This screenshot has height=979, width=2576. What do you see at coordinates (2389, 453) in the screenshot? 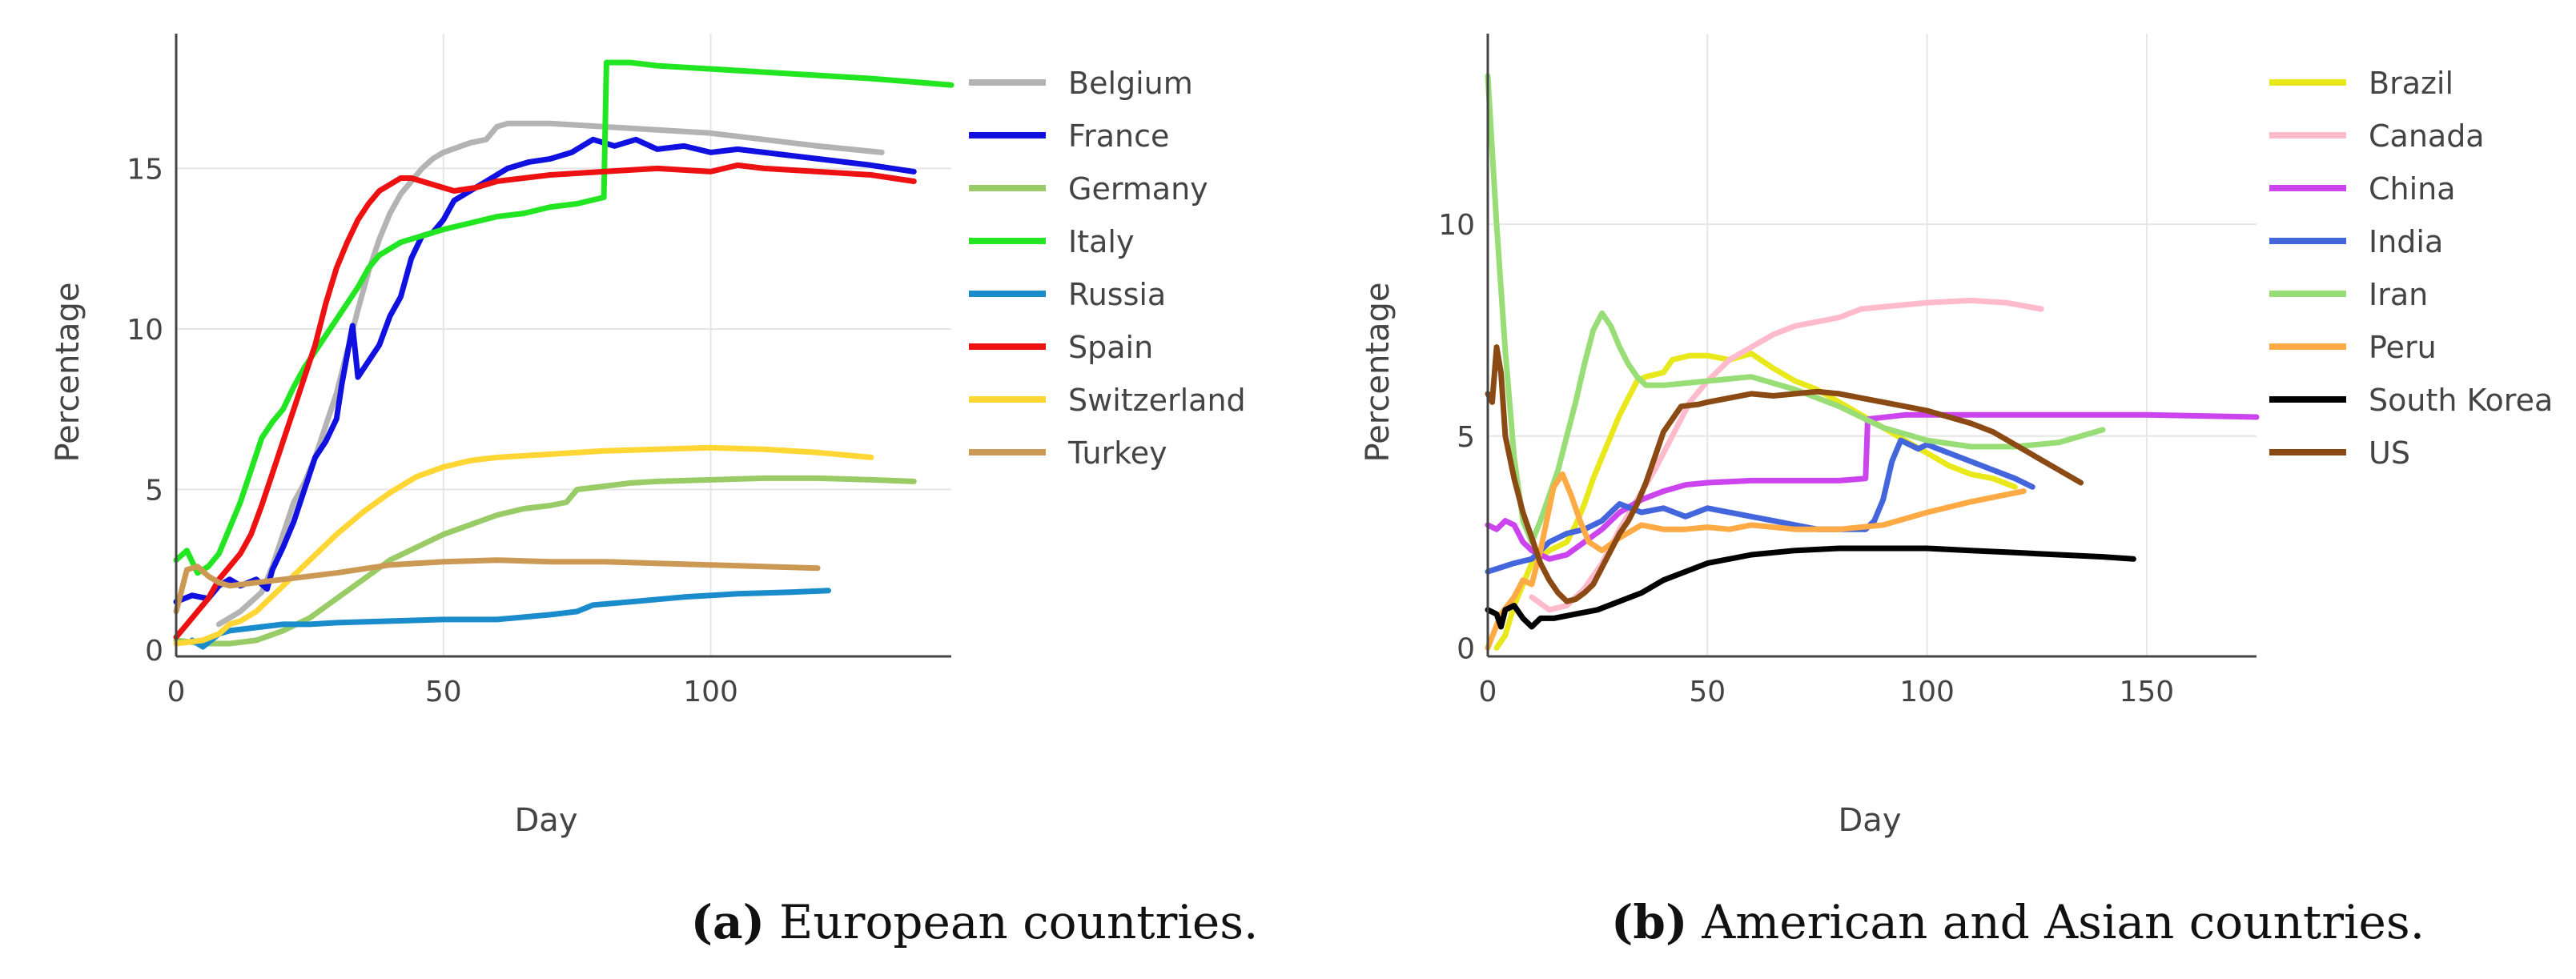
I see `panel-b-legend-label-us: US` at bounding box center [2389, 453].